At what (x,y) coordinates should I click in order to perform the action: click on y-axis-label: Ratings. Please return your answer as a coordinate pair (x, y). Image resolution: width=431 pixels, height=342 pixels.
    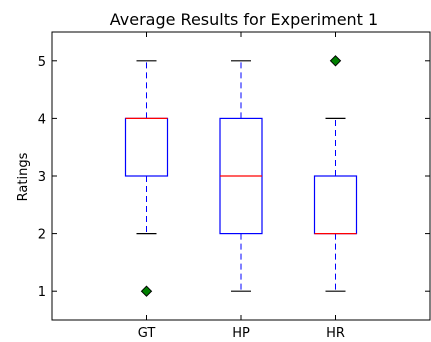
    Looking at the image, I should click on (23, 176).